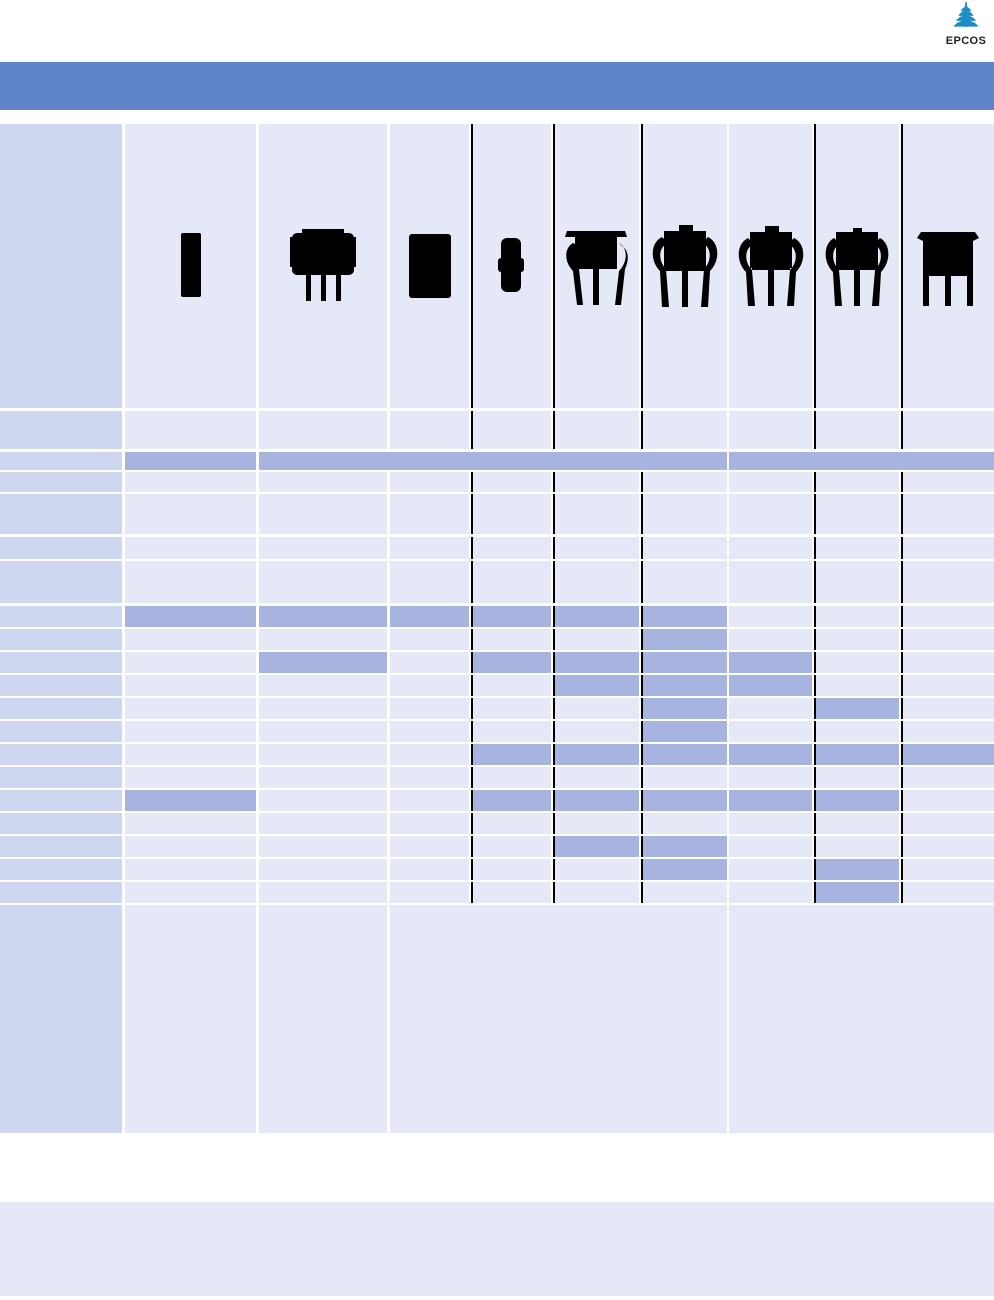 The image size is (994, 1300). Describe the element at coordinates (596, 823) in the screenshot. I see `cell-row-feature-10-c5` at that location.